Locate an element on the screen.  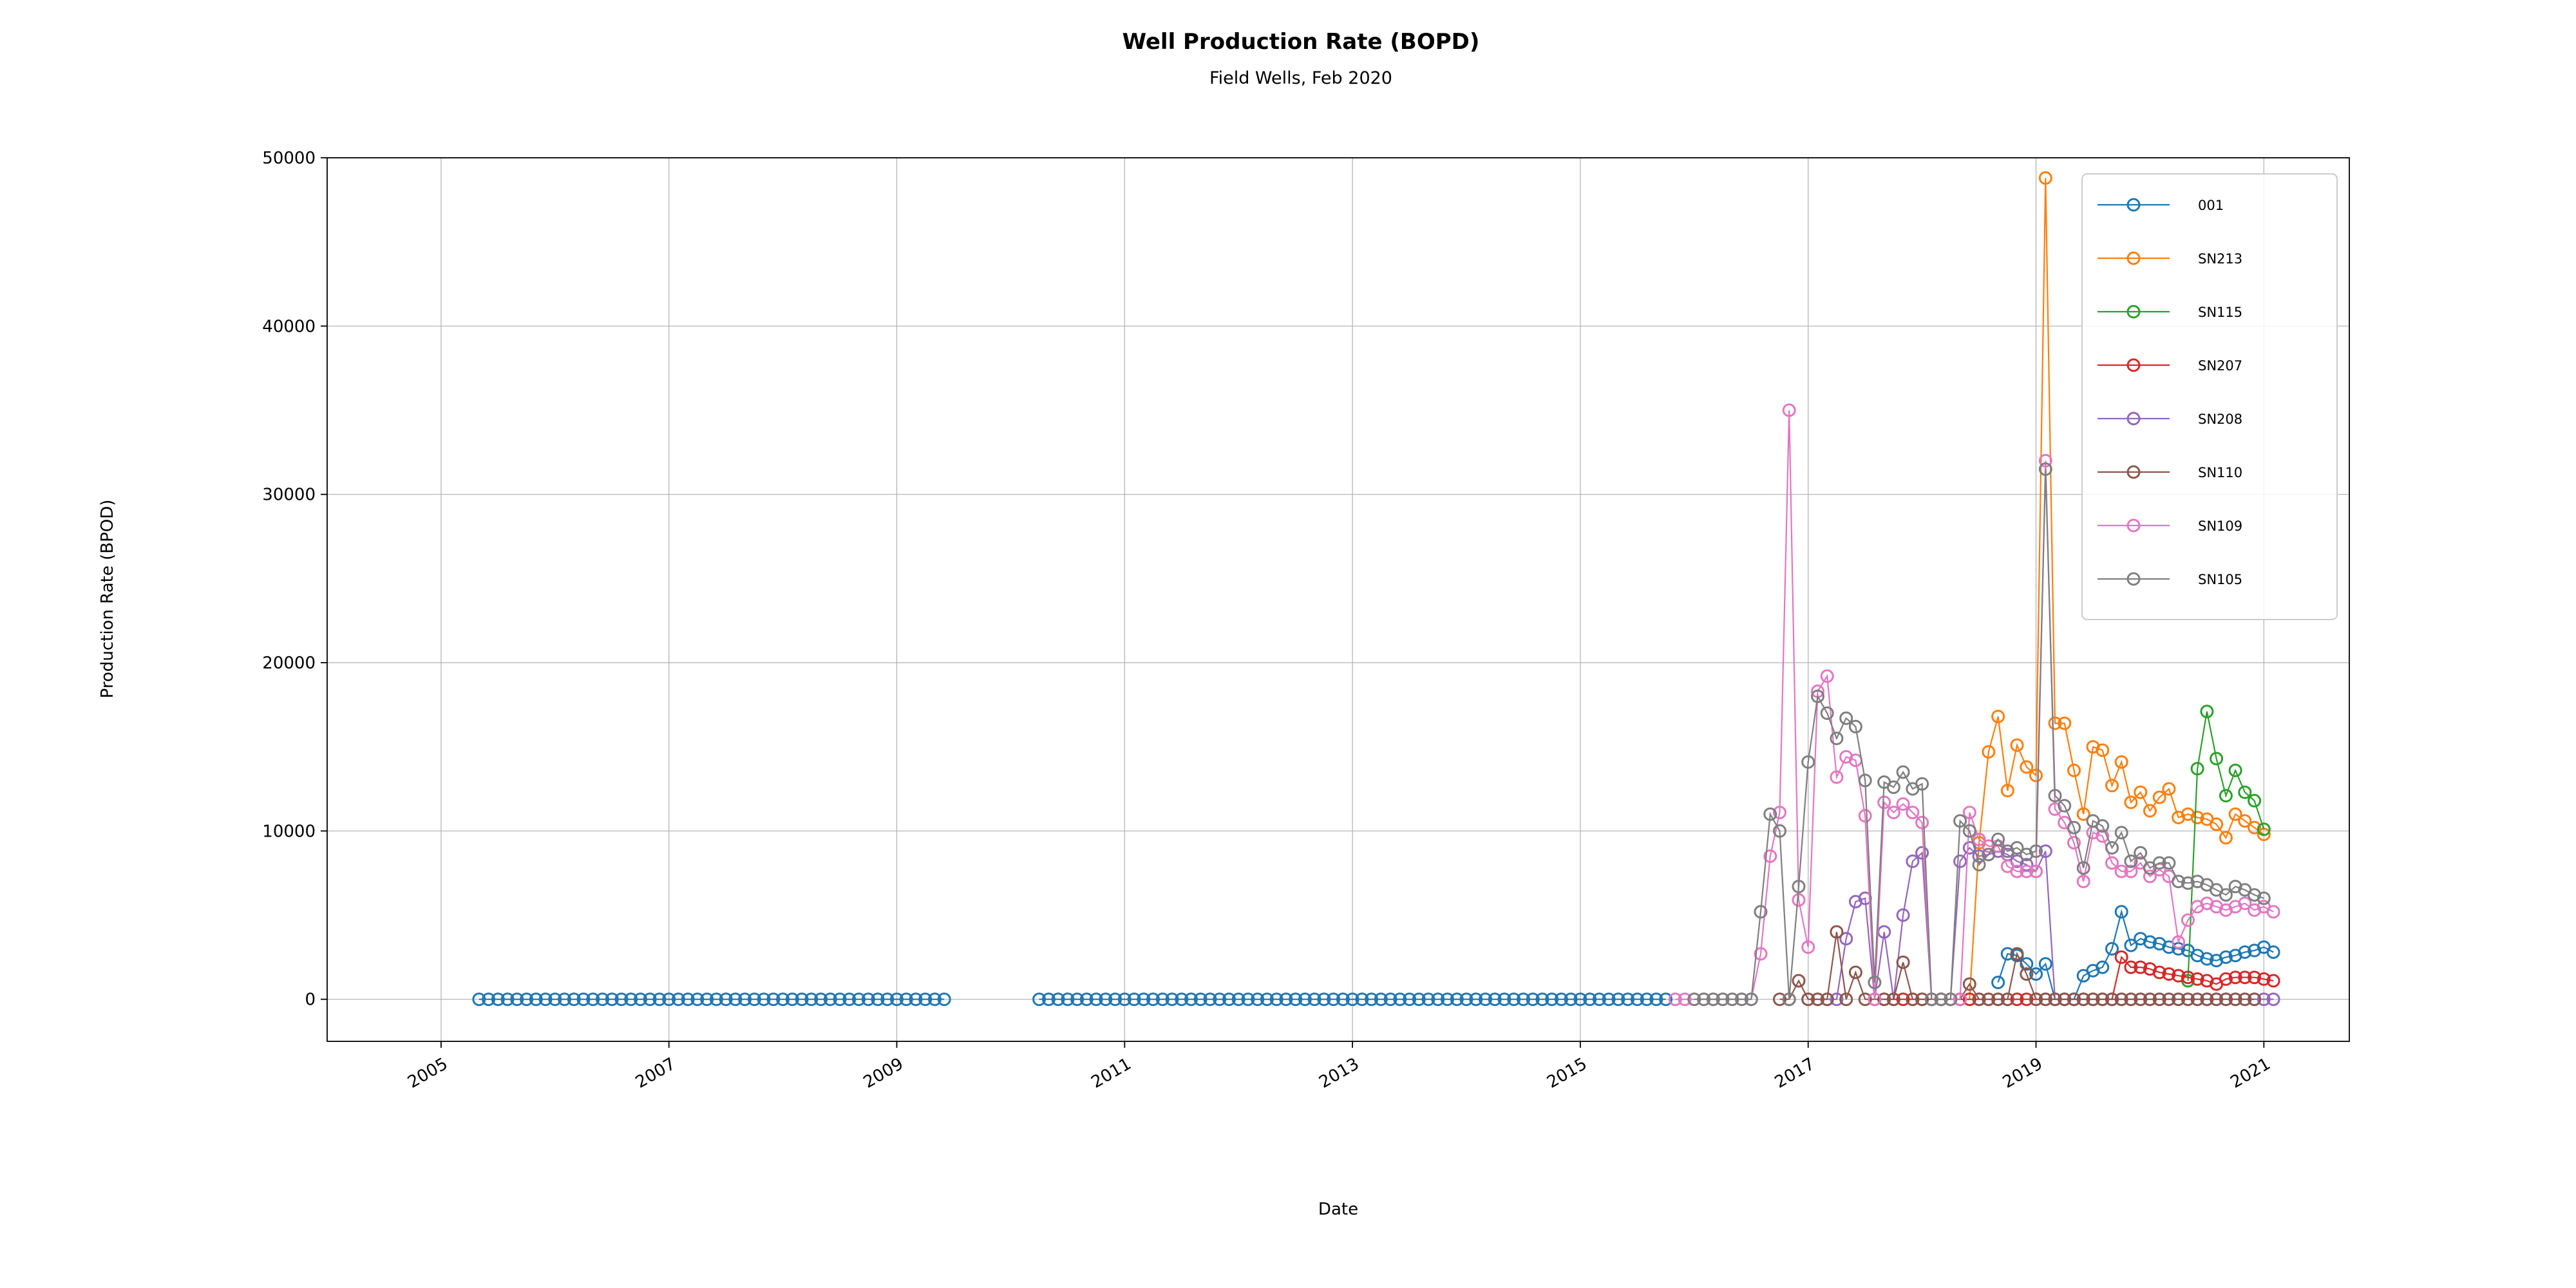
series-sn105 is located at coordinates (1979, 734).